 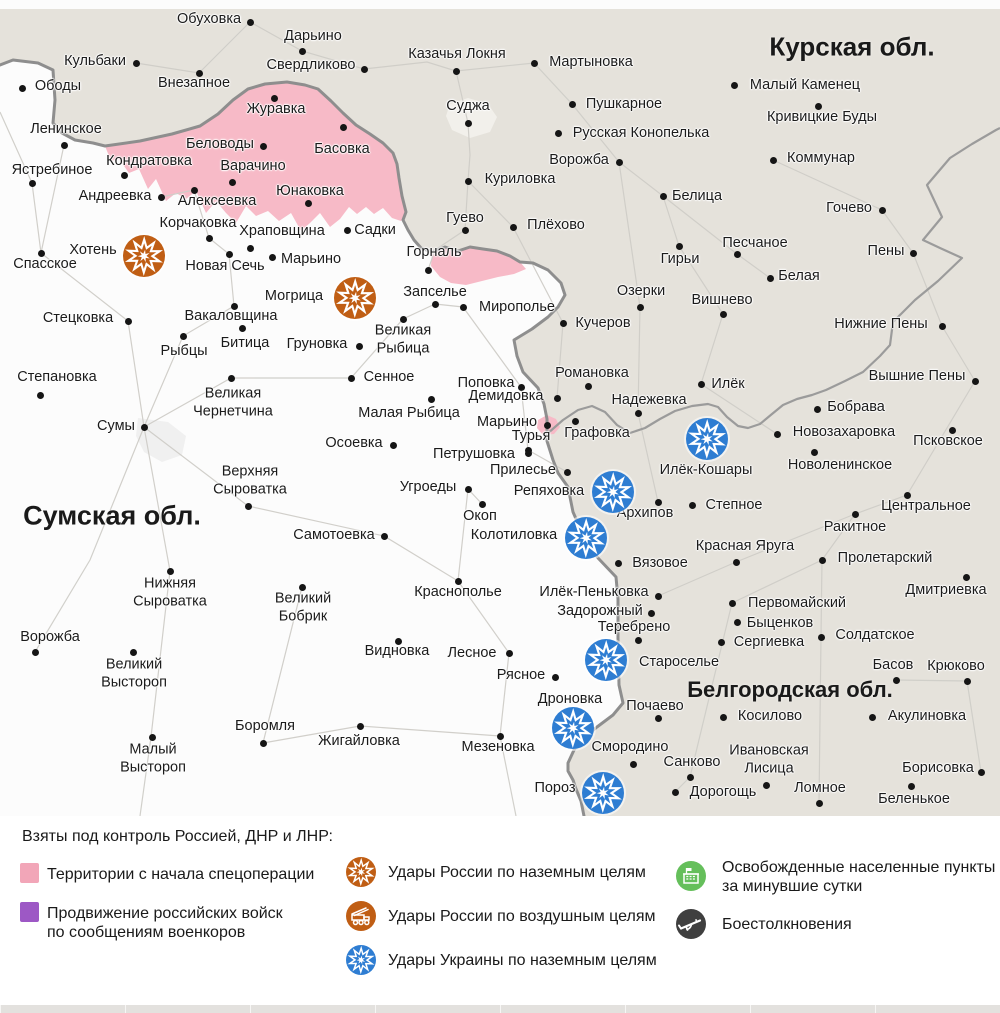 What do you see at coordinates (723, 792) in the screenshot?
I see `place-label: Дорогощь` at bounding box center [723, 792].